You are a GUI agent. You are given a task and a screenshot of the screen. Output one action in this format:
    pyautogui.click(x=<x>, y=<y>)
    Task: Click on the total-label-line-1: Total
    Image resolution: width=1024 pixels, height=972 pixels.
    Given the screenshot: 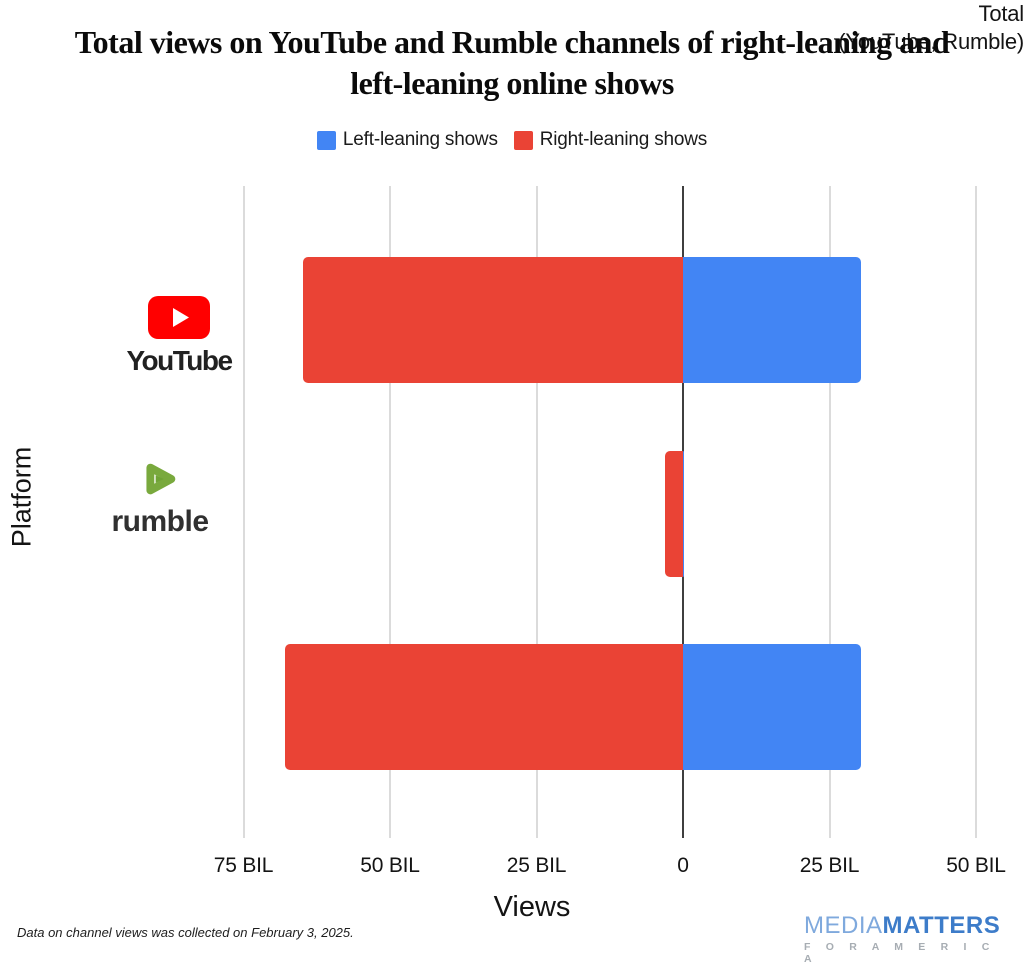 What is the action you would take?
    pyautogui.click(x=1001, y=13)
    